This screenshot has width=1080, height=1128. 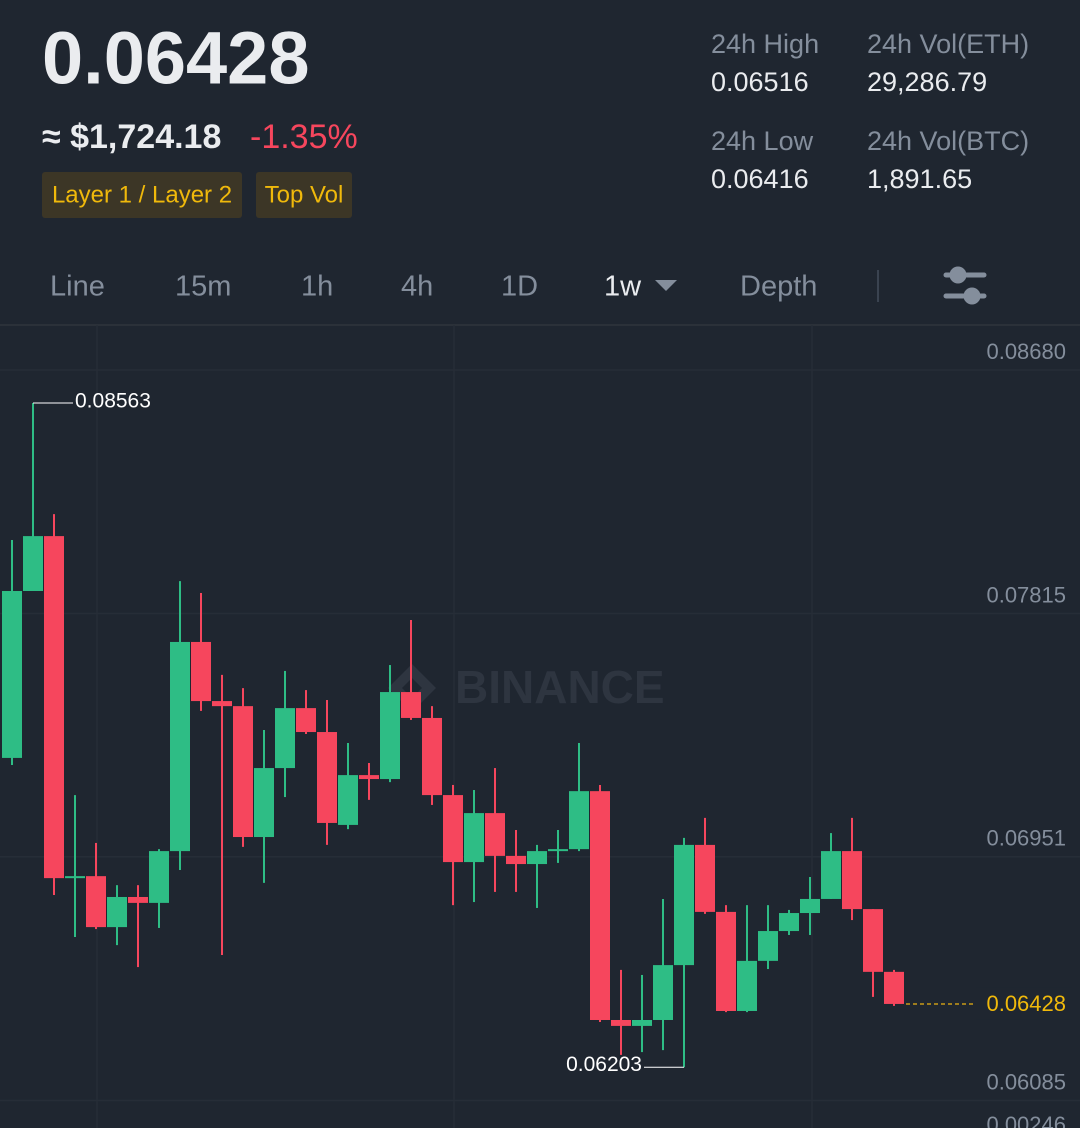 What do you see at coordinates (304, 137) in the screenshot?
I see `price-change: -1.35%` at bounding box center [304, 137].